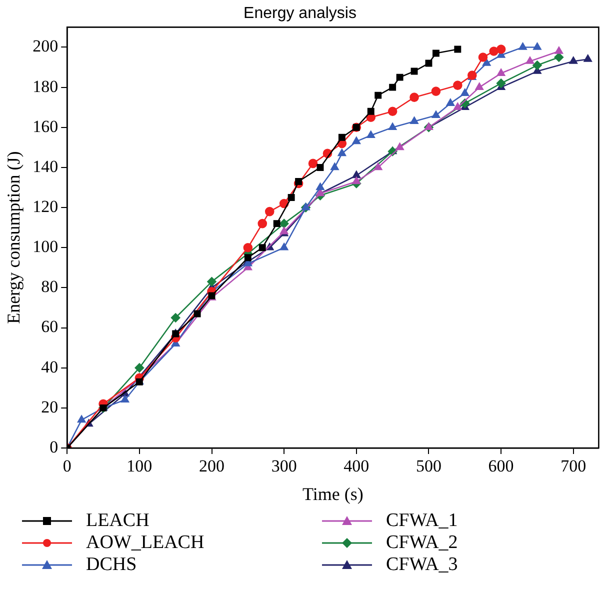  Describe the element at coordinates (45, 46) in the screenshot. I see `y-tick-label: 200` at that location.